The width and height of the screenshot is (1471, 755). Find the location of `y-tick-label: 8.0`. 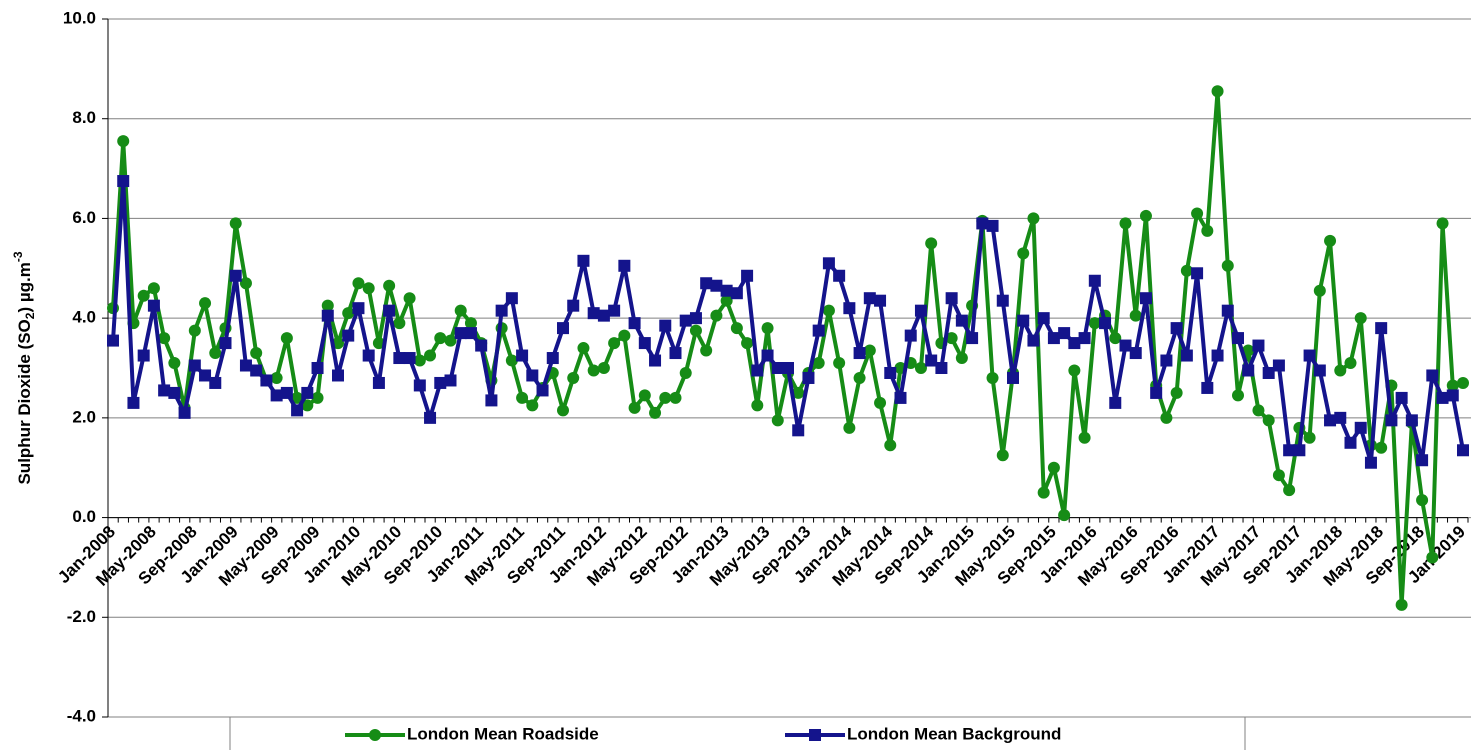

y-tick-label: 8.0 is located at coordinates (84, 117).